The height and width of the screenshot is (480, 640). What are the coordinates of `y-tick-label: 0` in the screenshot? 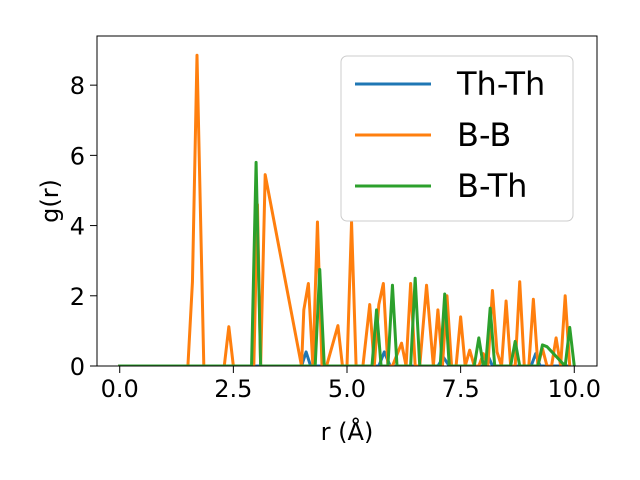 It's located at (77, 367).